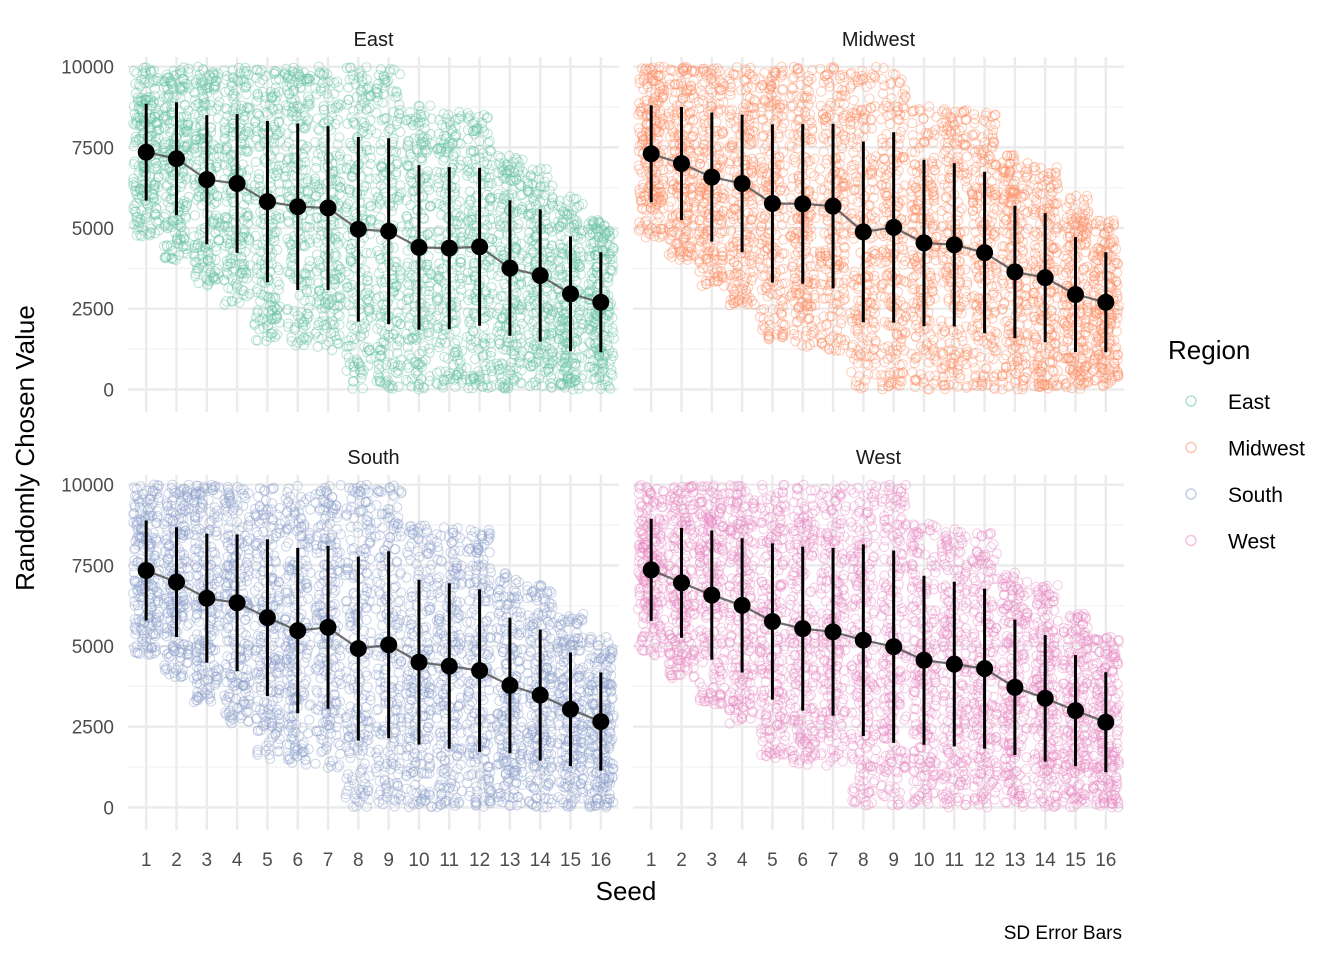  What do you see at coordinates (373, 40) in the screenshot?
I see `facet-strip-label: East` at bounding box center [373, 40].